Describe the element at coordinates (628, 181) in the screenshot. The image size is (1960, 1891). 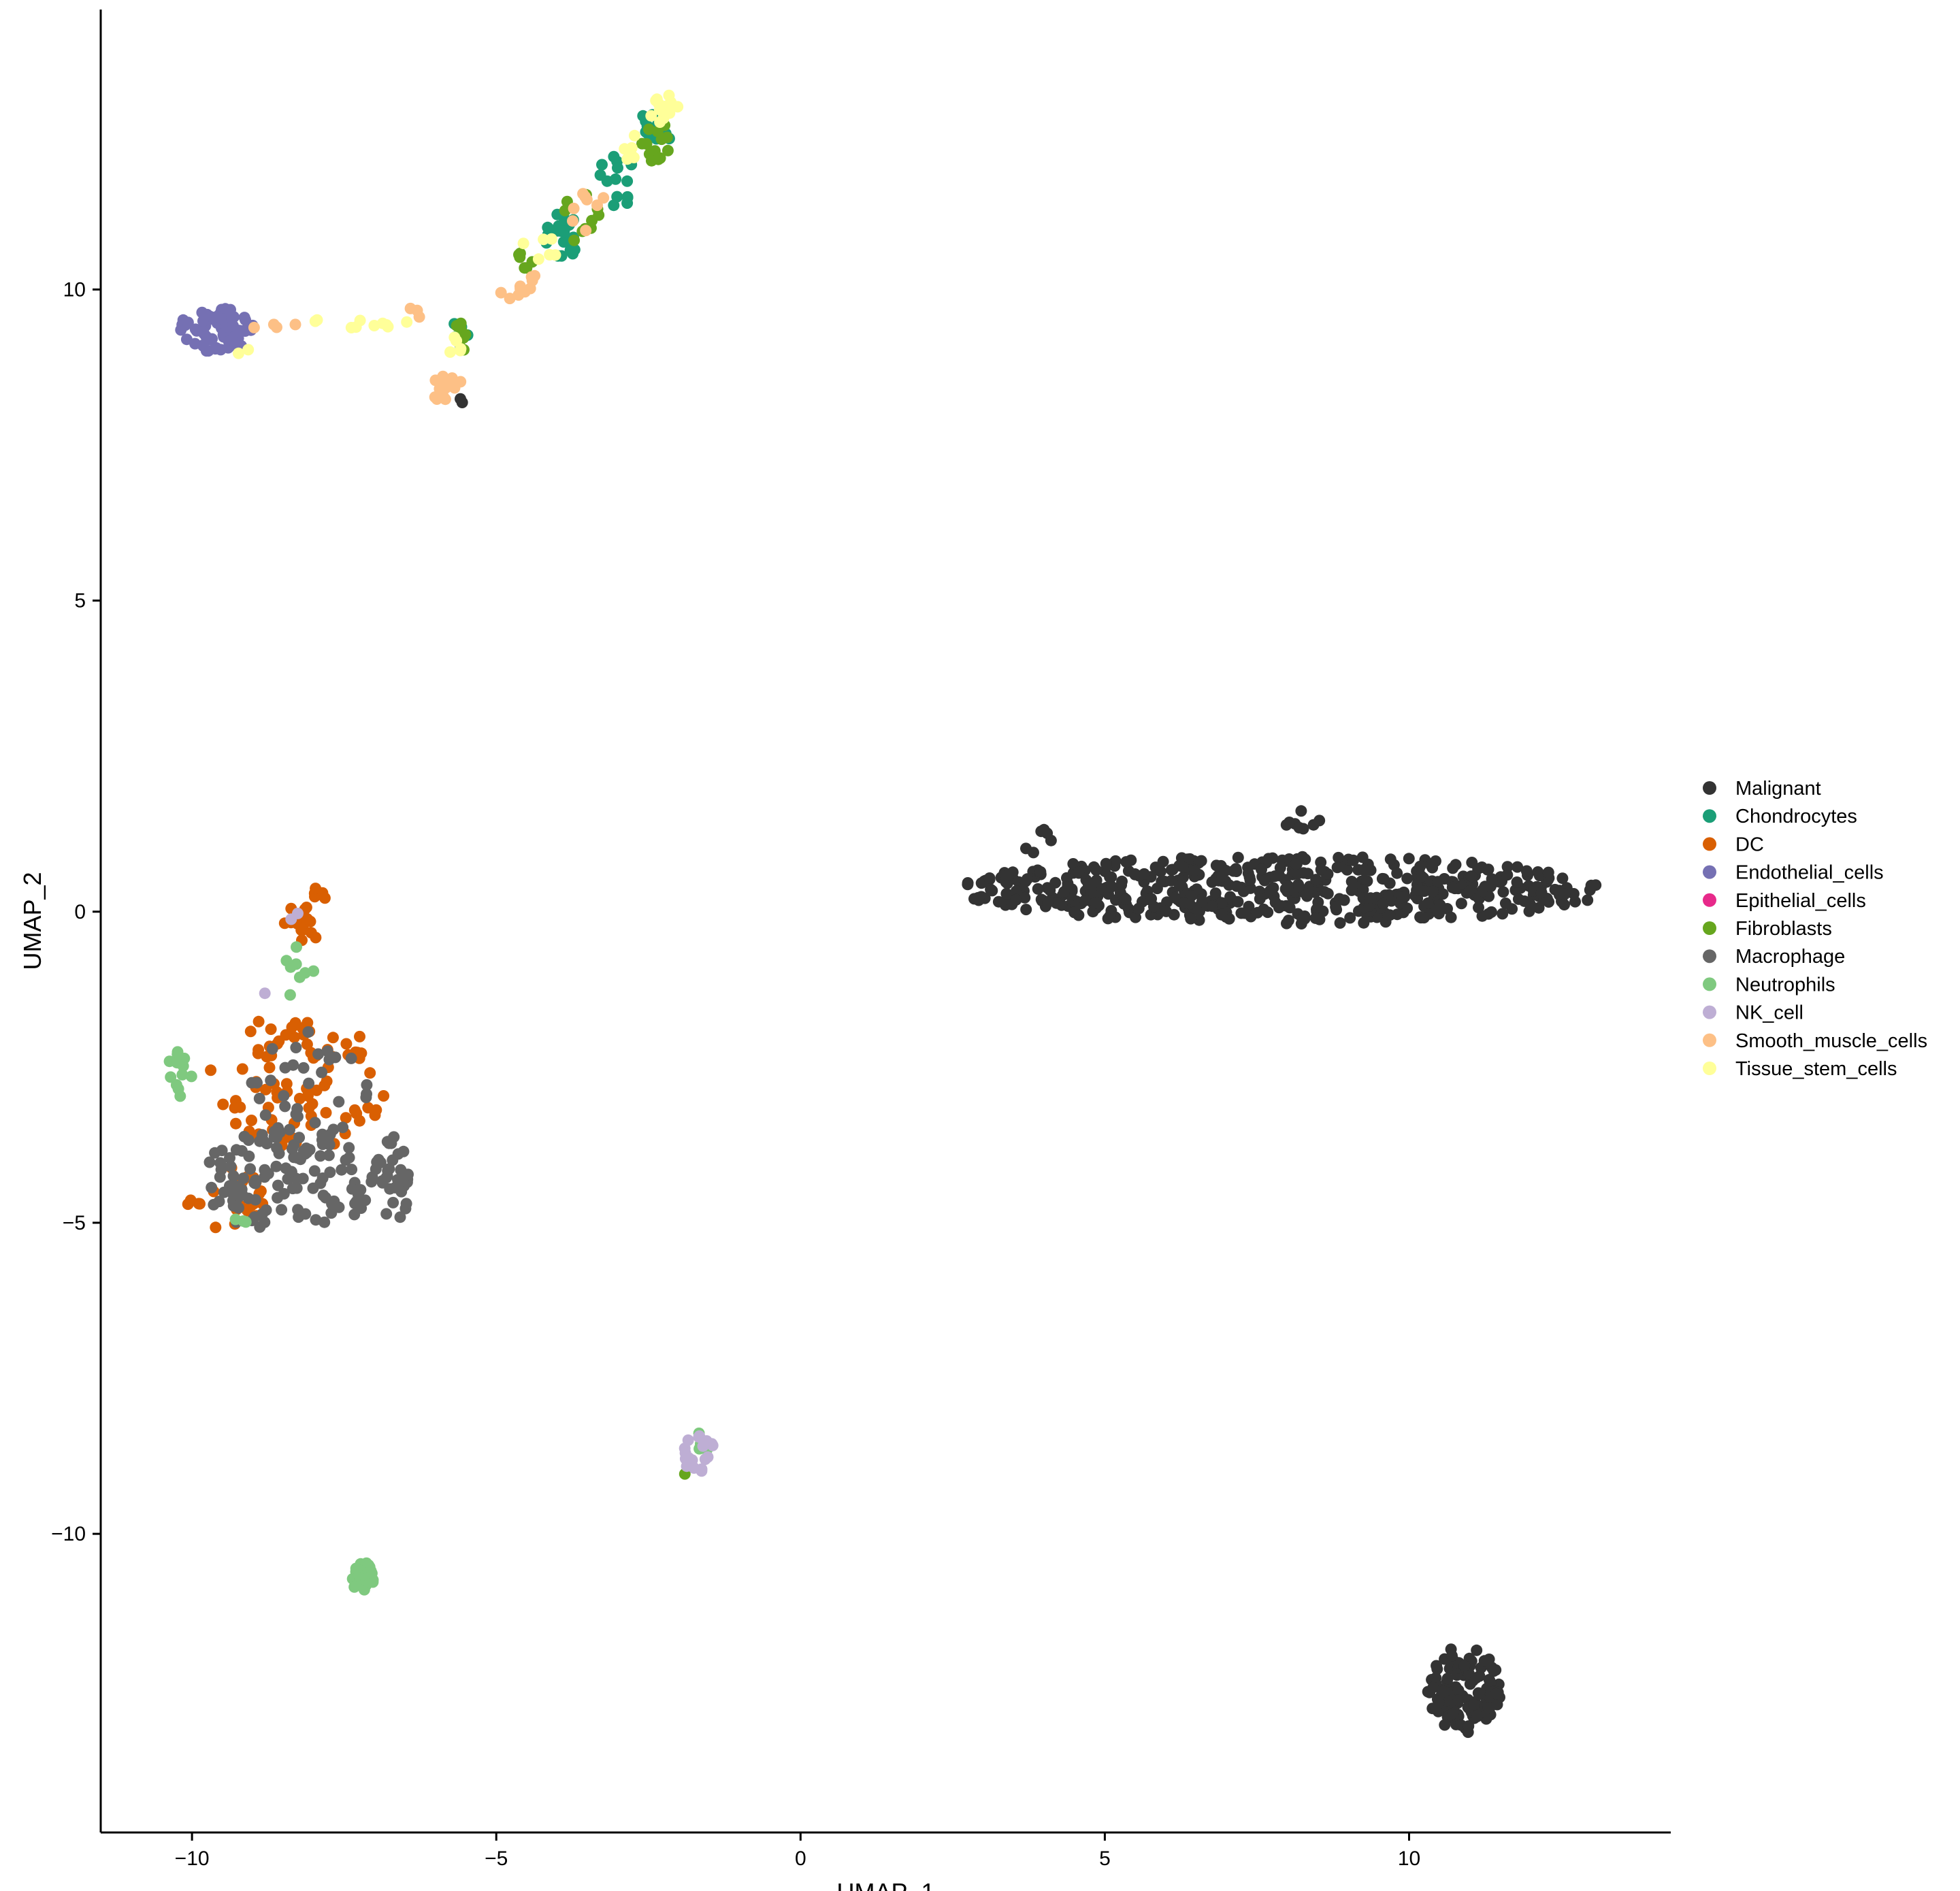
I see `point-chondrocytes` at that location.